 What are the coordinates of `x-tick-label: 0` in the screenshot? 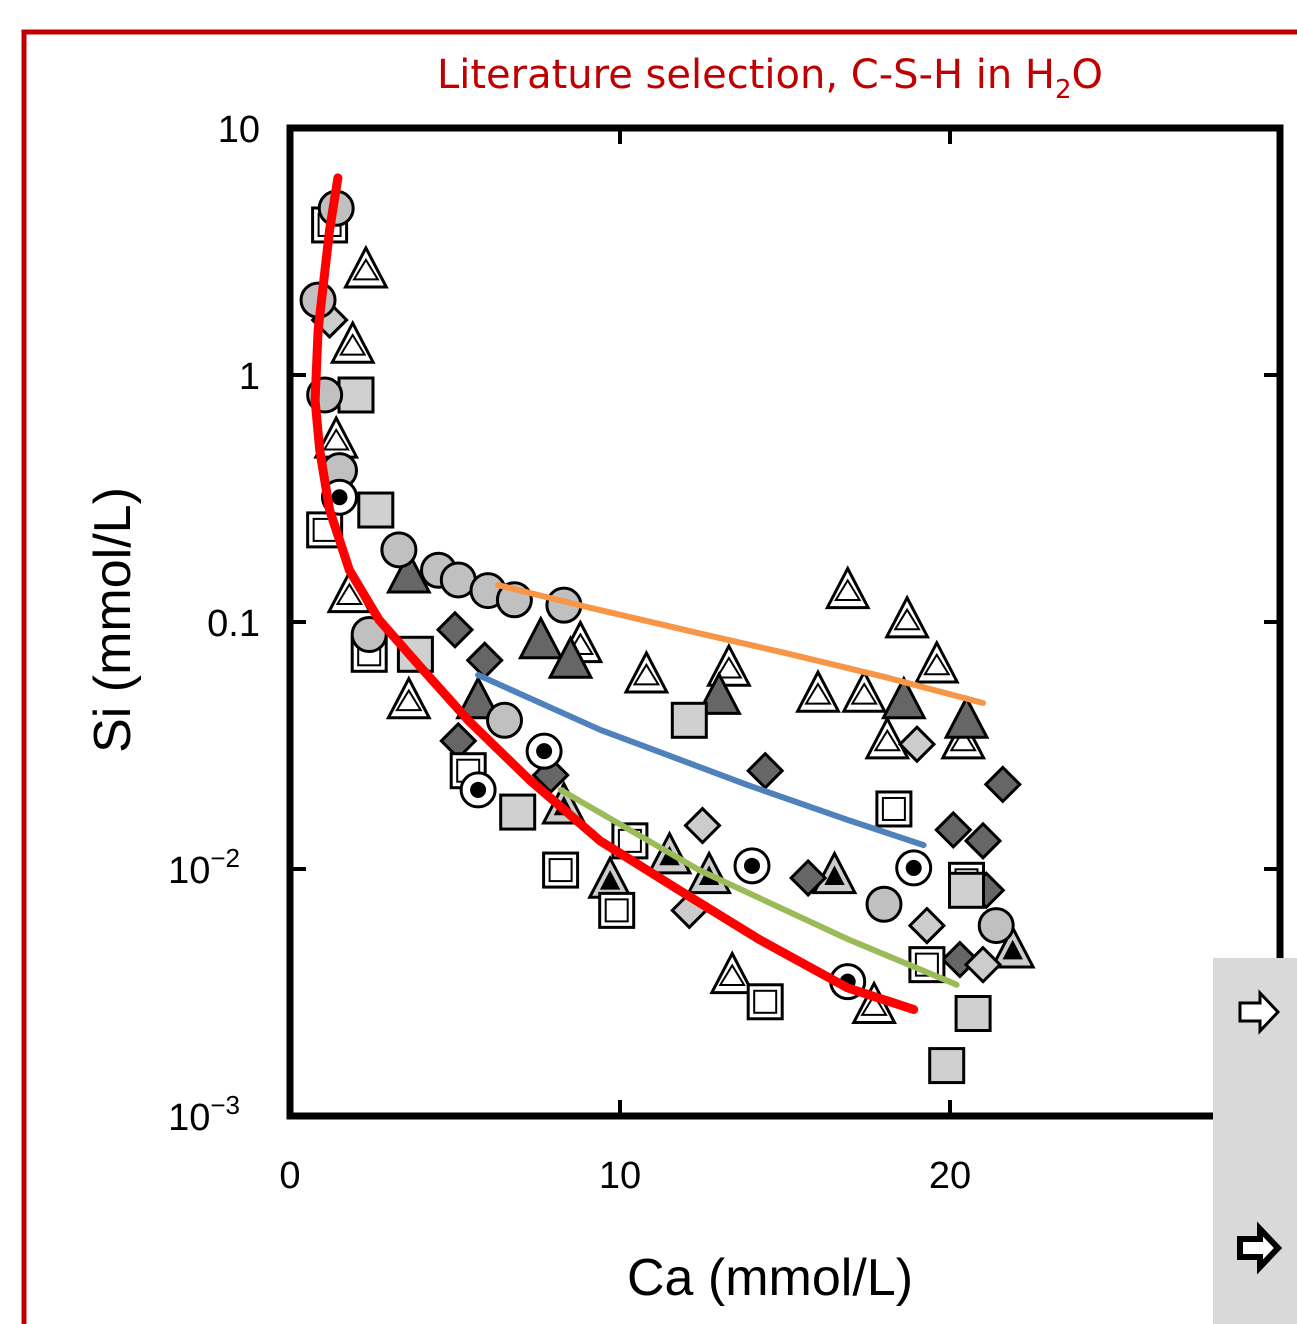 It's located at (289, 1176).